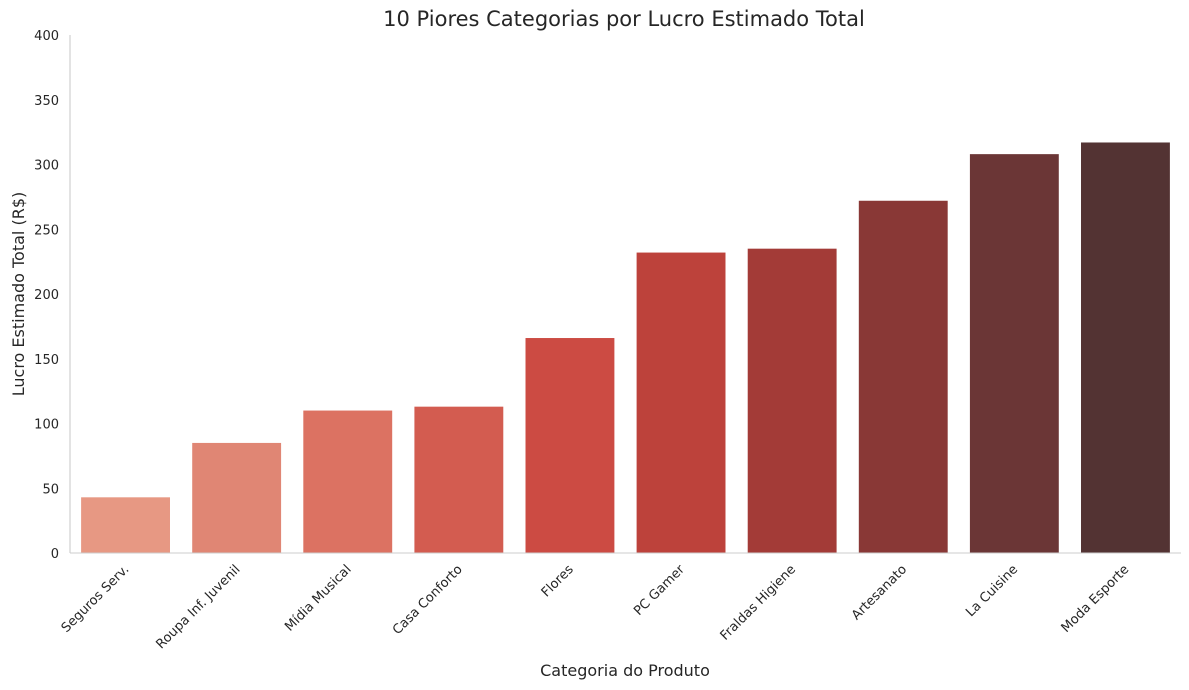 The image size is (1189, 690). I want to click on bar-roupa-inf-juvenil, so click(237, 497).